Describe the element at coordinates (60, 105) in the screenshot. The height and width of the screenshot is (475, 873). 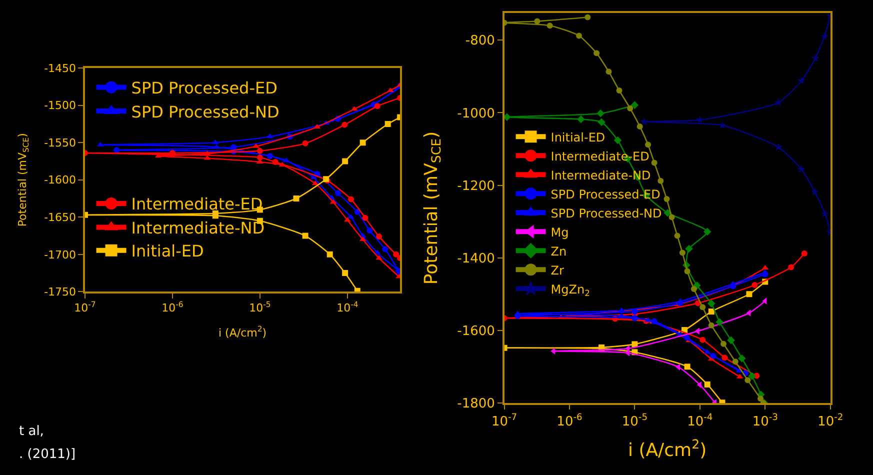
I see `y-tick-label: -1500` at that location.